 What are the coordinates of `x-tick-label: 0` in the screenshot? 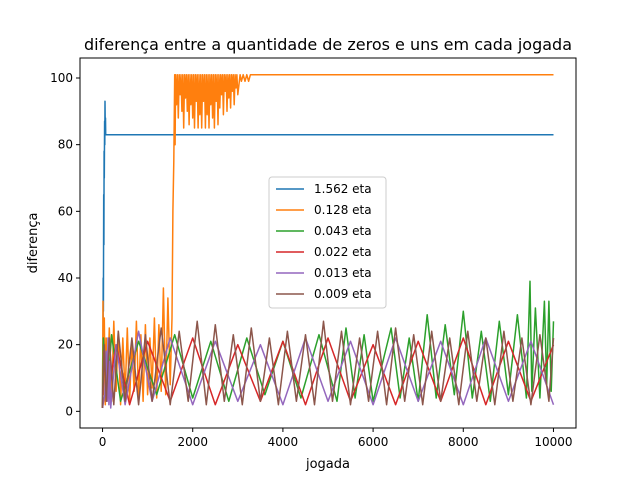 It's located at (103, 442).